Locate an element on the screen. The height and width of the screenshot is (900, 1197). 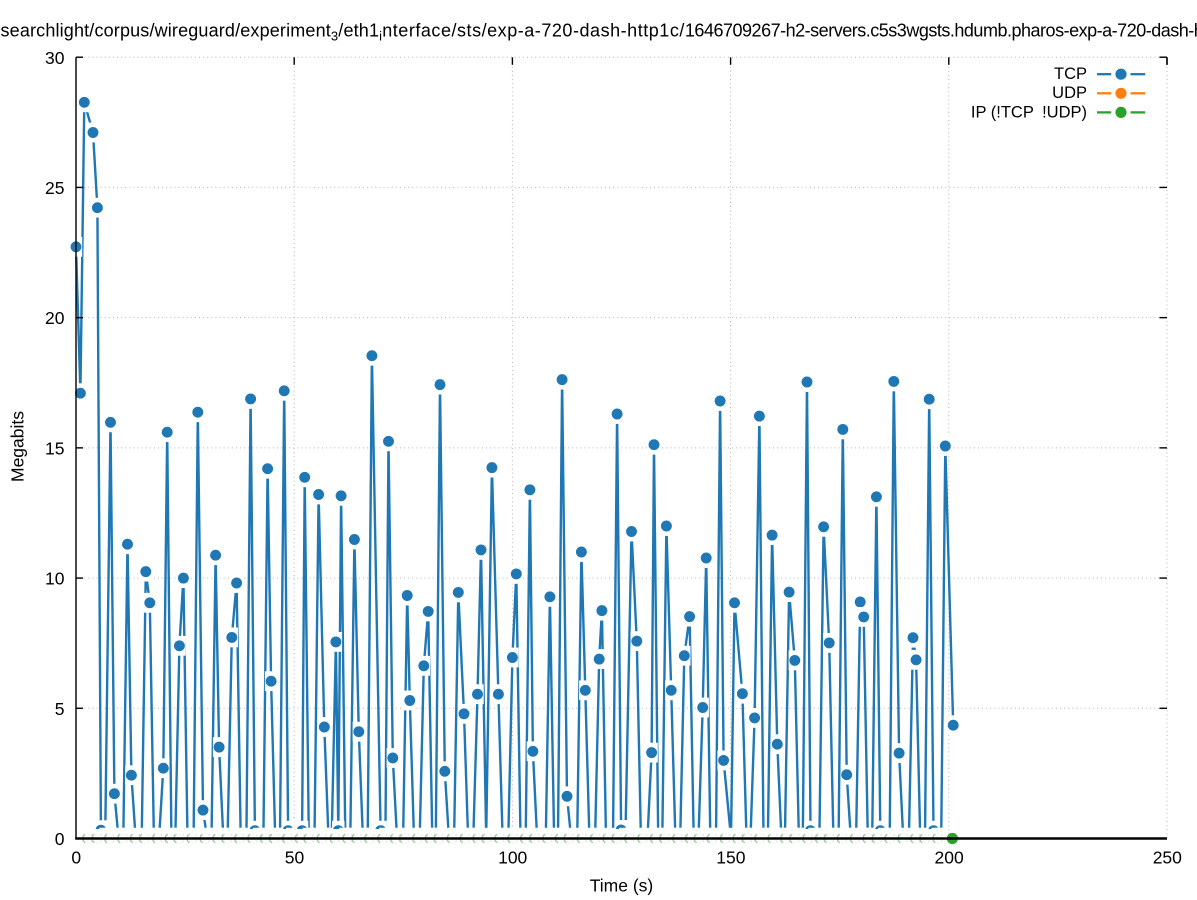
svg-text: 5 is located at coordinates (60, 709).